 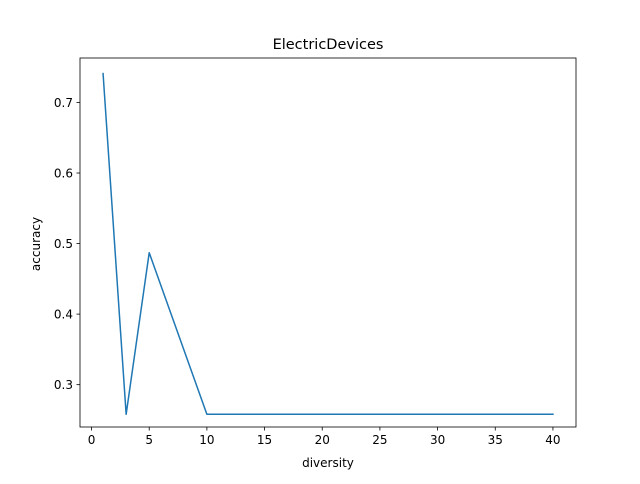 What do you see at coordinates (437, 440) in the screenshot?
I see `x-tick-label: 30` at bounding box center [437, 440].